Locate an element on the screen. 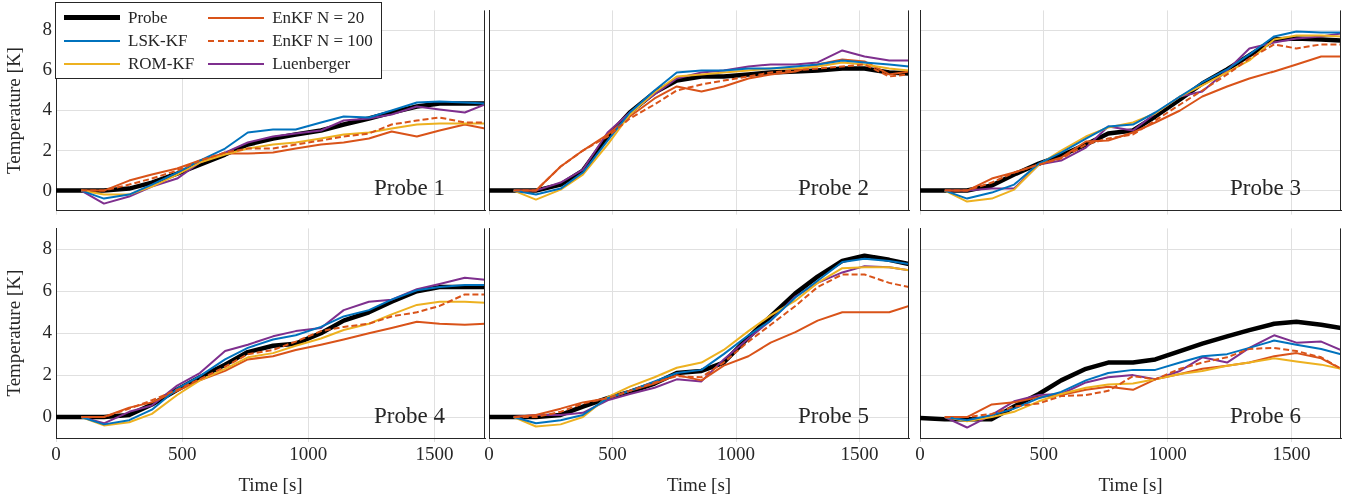 Image resolution: width=1351 pixels, height=499 pixels. annotation: Probe 4 is located at coordinates (410, 415).